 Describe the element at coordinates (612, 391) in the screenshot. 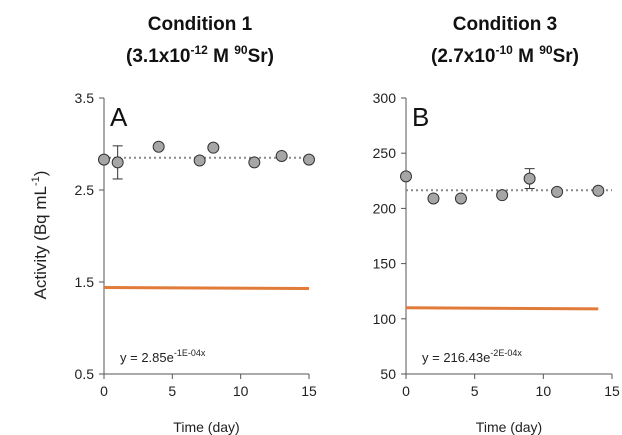

I see `panel-b-x-tick-label: 15` at that location.